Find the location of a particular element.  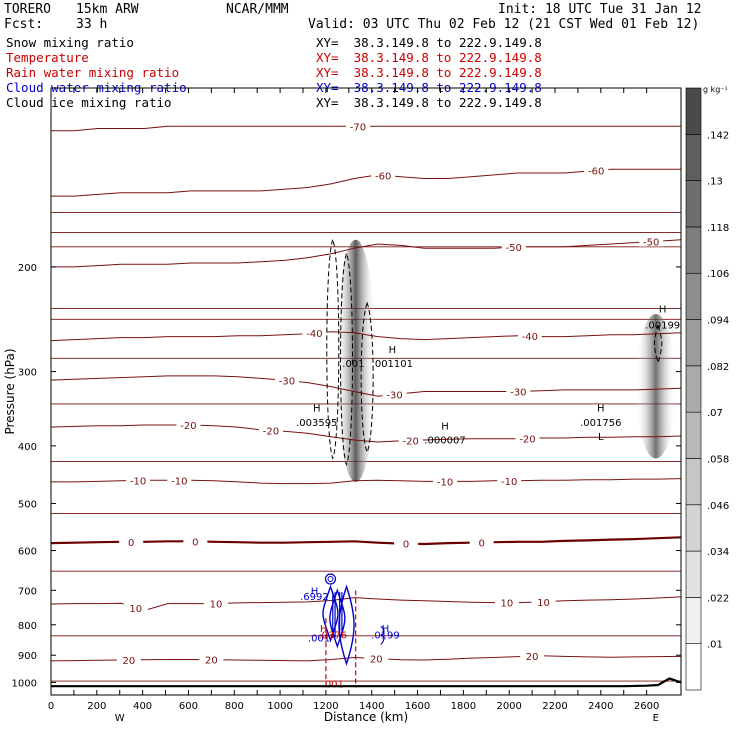

forecast-label: Fcst: is located at coordinates (24, 24).